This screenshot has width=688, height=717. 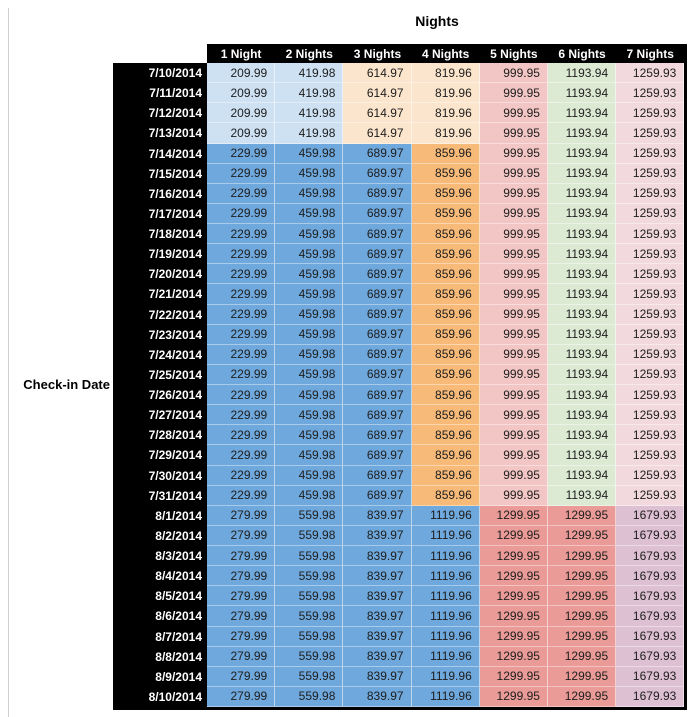 I want to click on price-cell: 279.99, so click(x=241, y=596).